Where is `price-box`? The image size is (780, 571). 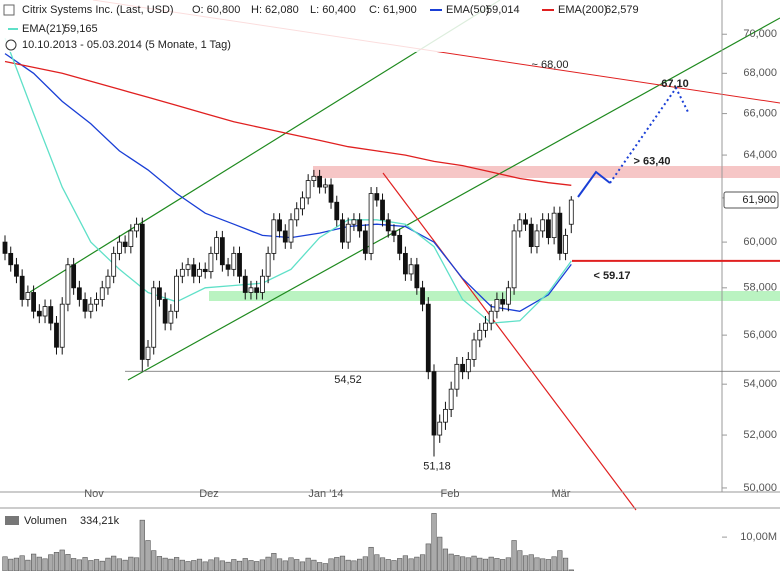
price-box is located at coordinates (751, 200).